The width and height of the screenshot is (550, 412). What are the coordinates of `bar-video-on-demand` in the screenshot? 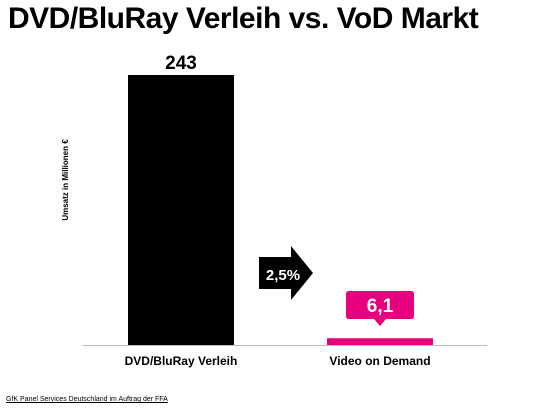 It's located at (380, 341).